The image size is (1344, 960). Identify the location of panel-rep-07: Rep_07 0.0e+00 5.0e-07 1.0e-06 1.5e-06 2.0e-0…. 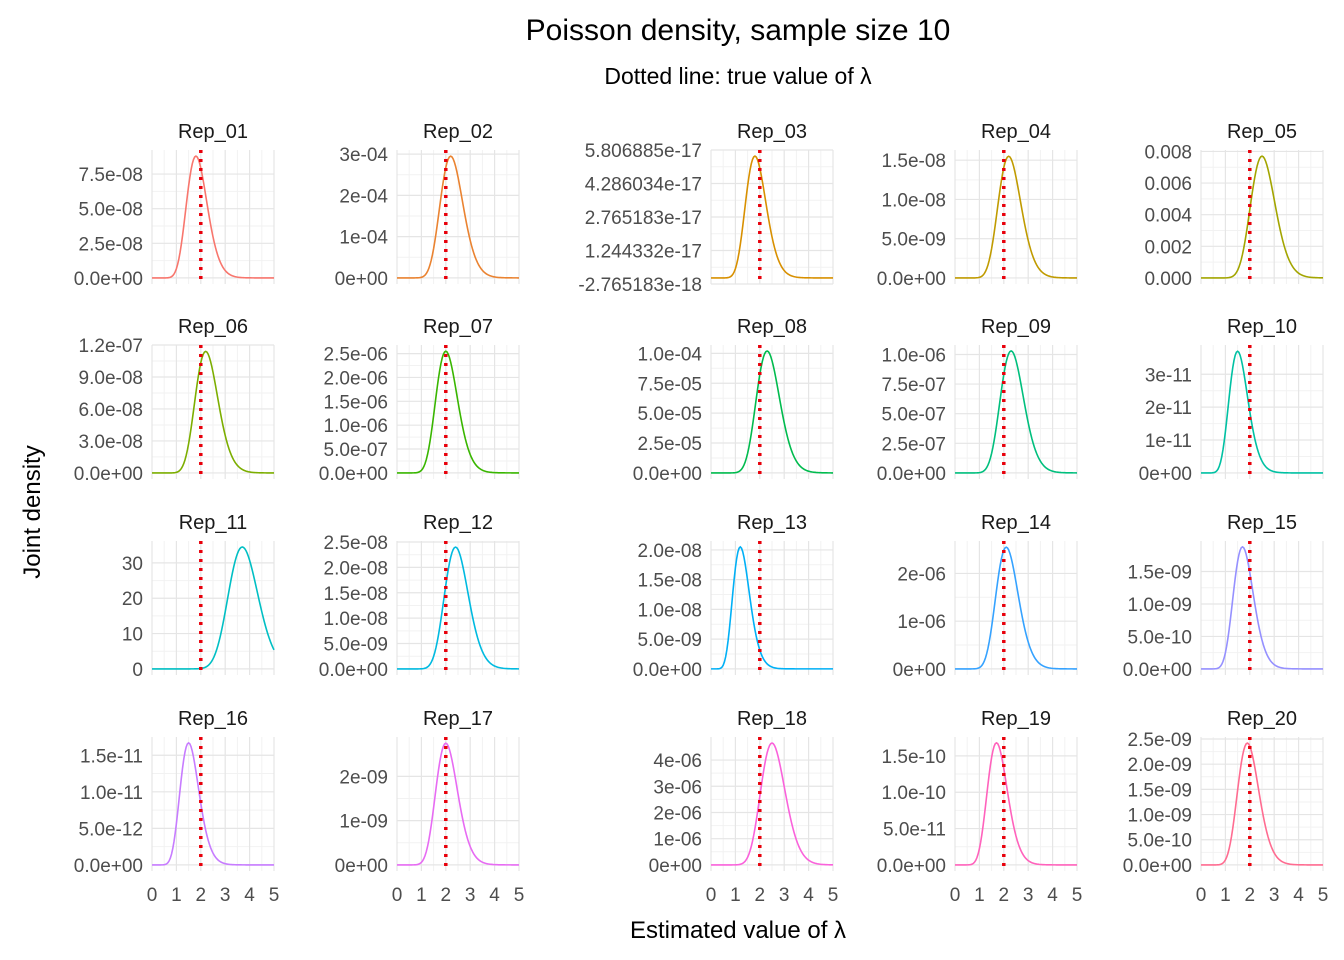
(419, 400).